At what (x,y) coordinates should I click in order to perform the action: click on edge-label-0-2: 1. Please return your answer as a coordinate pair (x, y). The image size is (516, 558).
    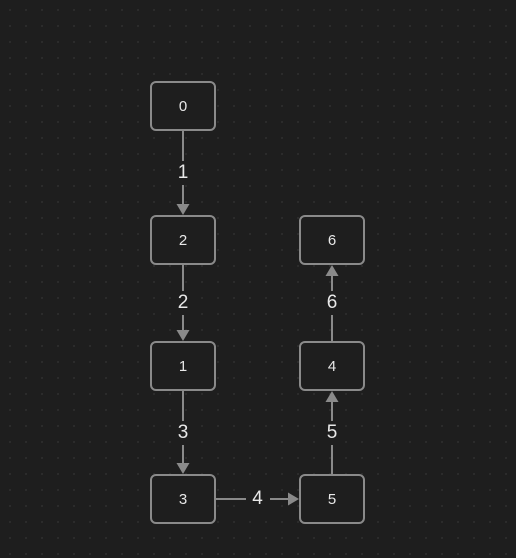
    Looking at the image, I should click on (183, 173).